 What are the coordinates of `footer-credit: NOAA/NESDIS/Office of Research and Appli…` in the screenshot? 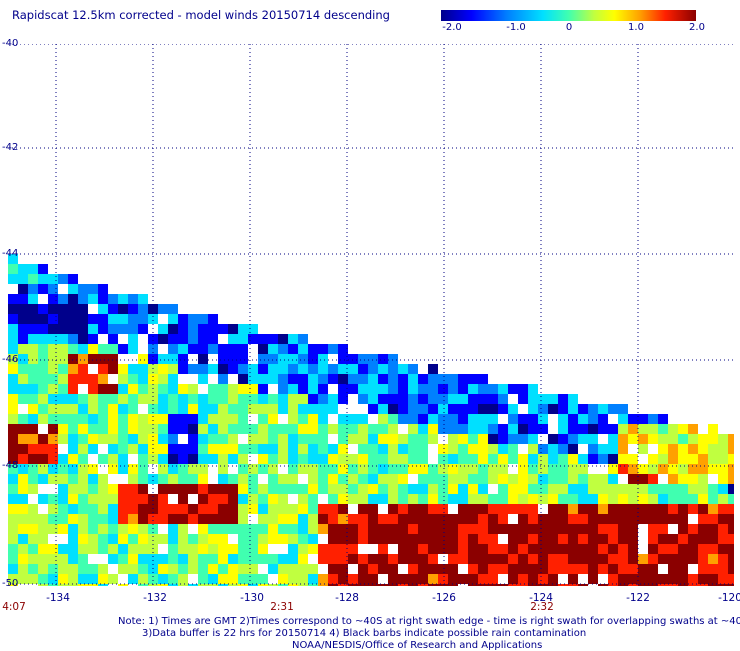 It's located at (417, 645).